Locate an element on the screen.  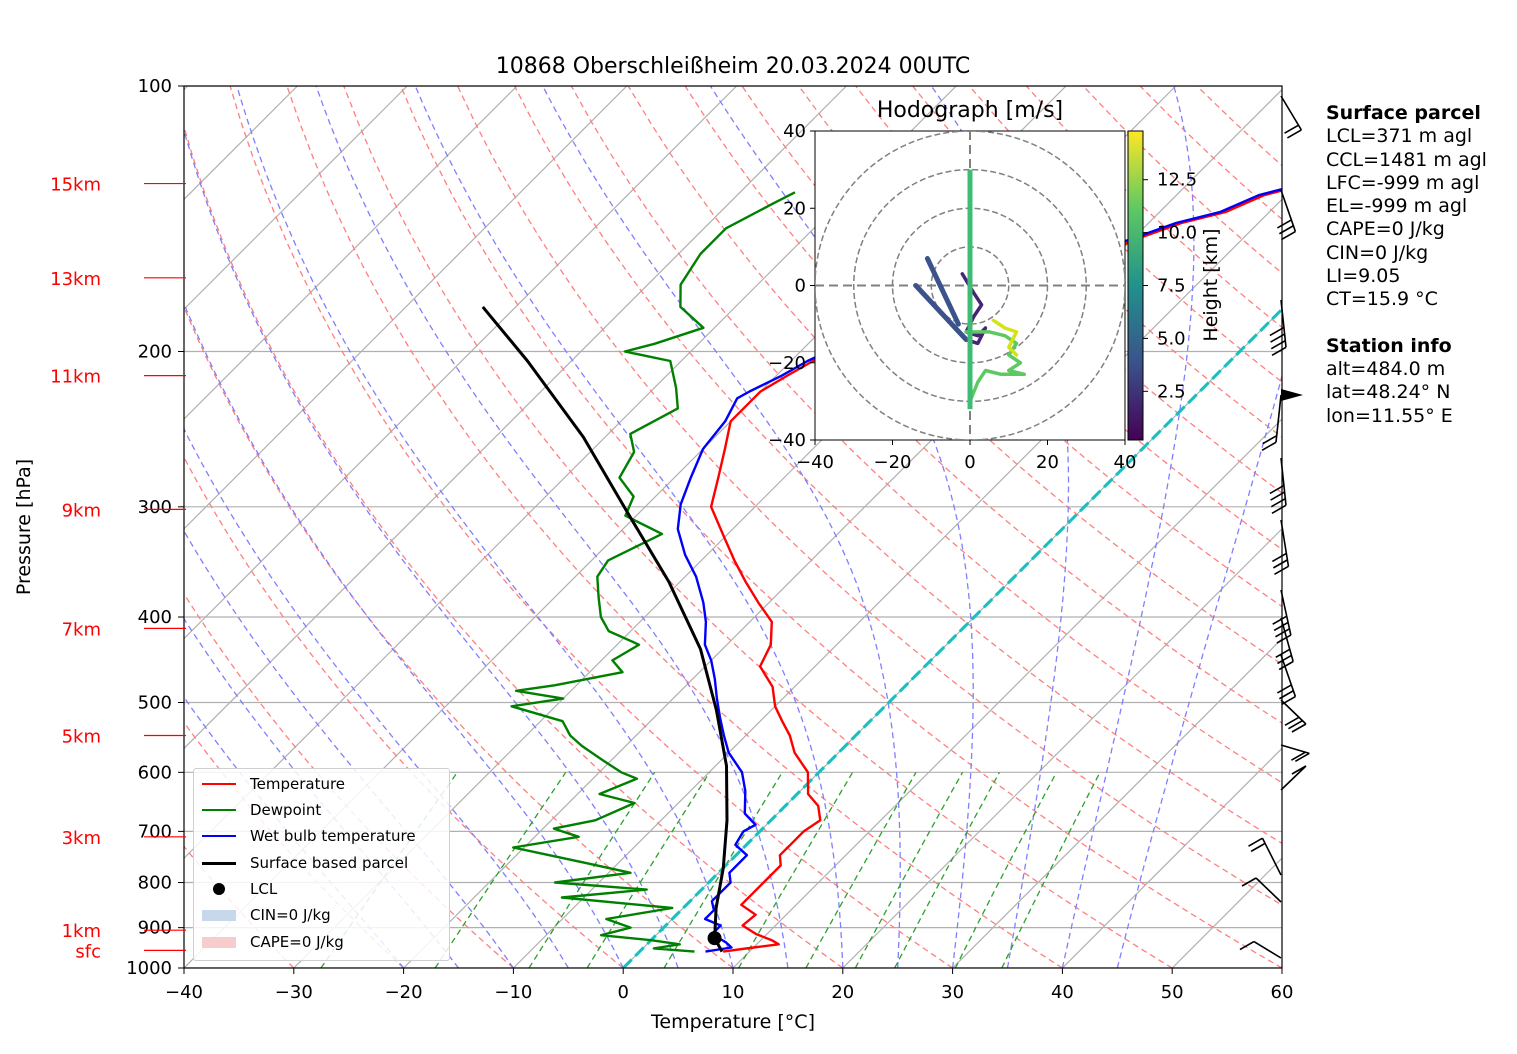
surface-line: CAPE=0 J/kg is located at coordinates (1385, 229).